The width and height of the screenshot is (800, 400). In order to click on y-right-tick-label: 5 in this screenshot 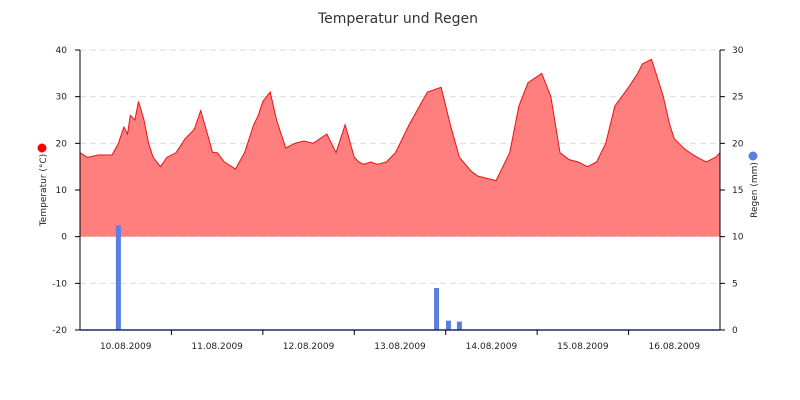, I will do `click(735, 284)`.